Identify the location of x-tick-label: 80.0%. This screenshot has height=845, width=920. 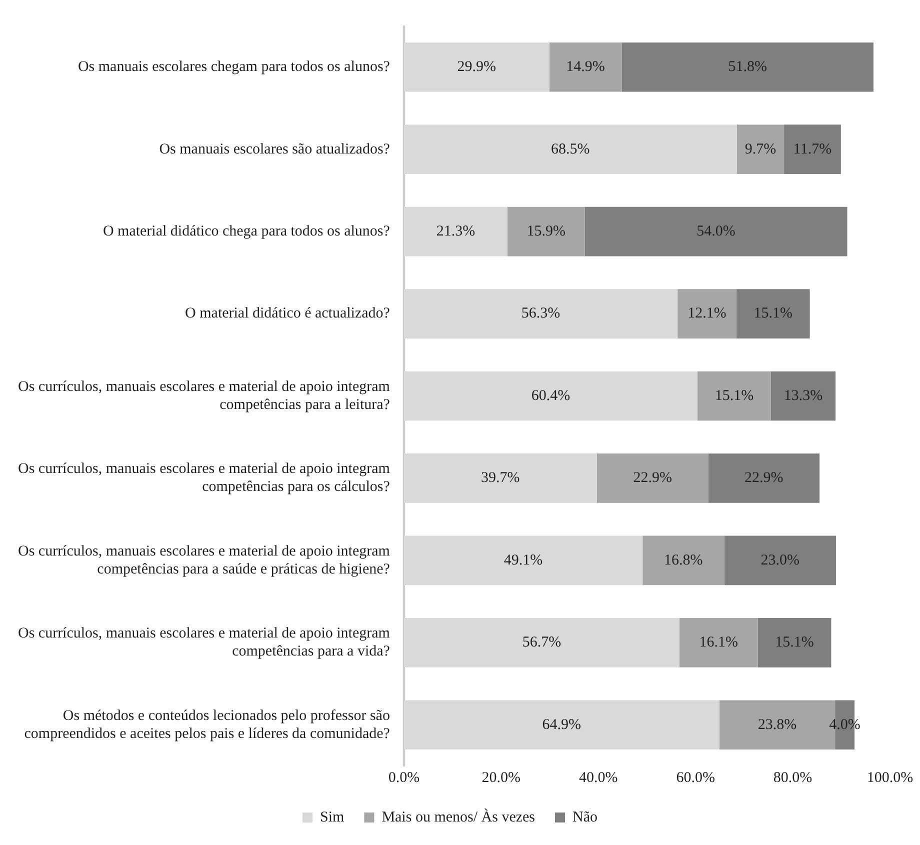
(792, 778).